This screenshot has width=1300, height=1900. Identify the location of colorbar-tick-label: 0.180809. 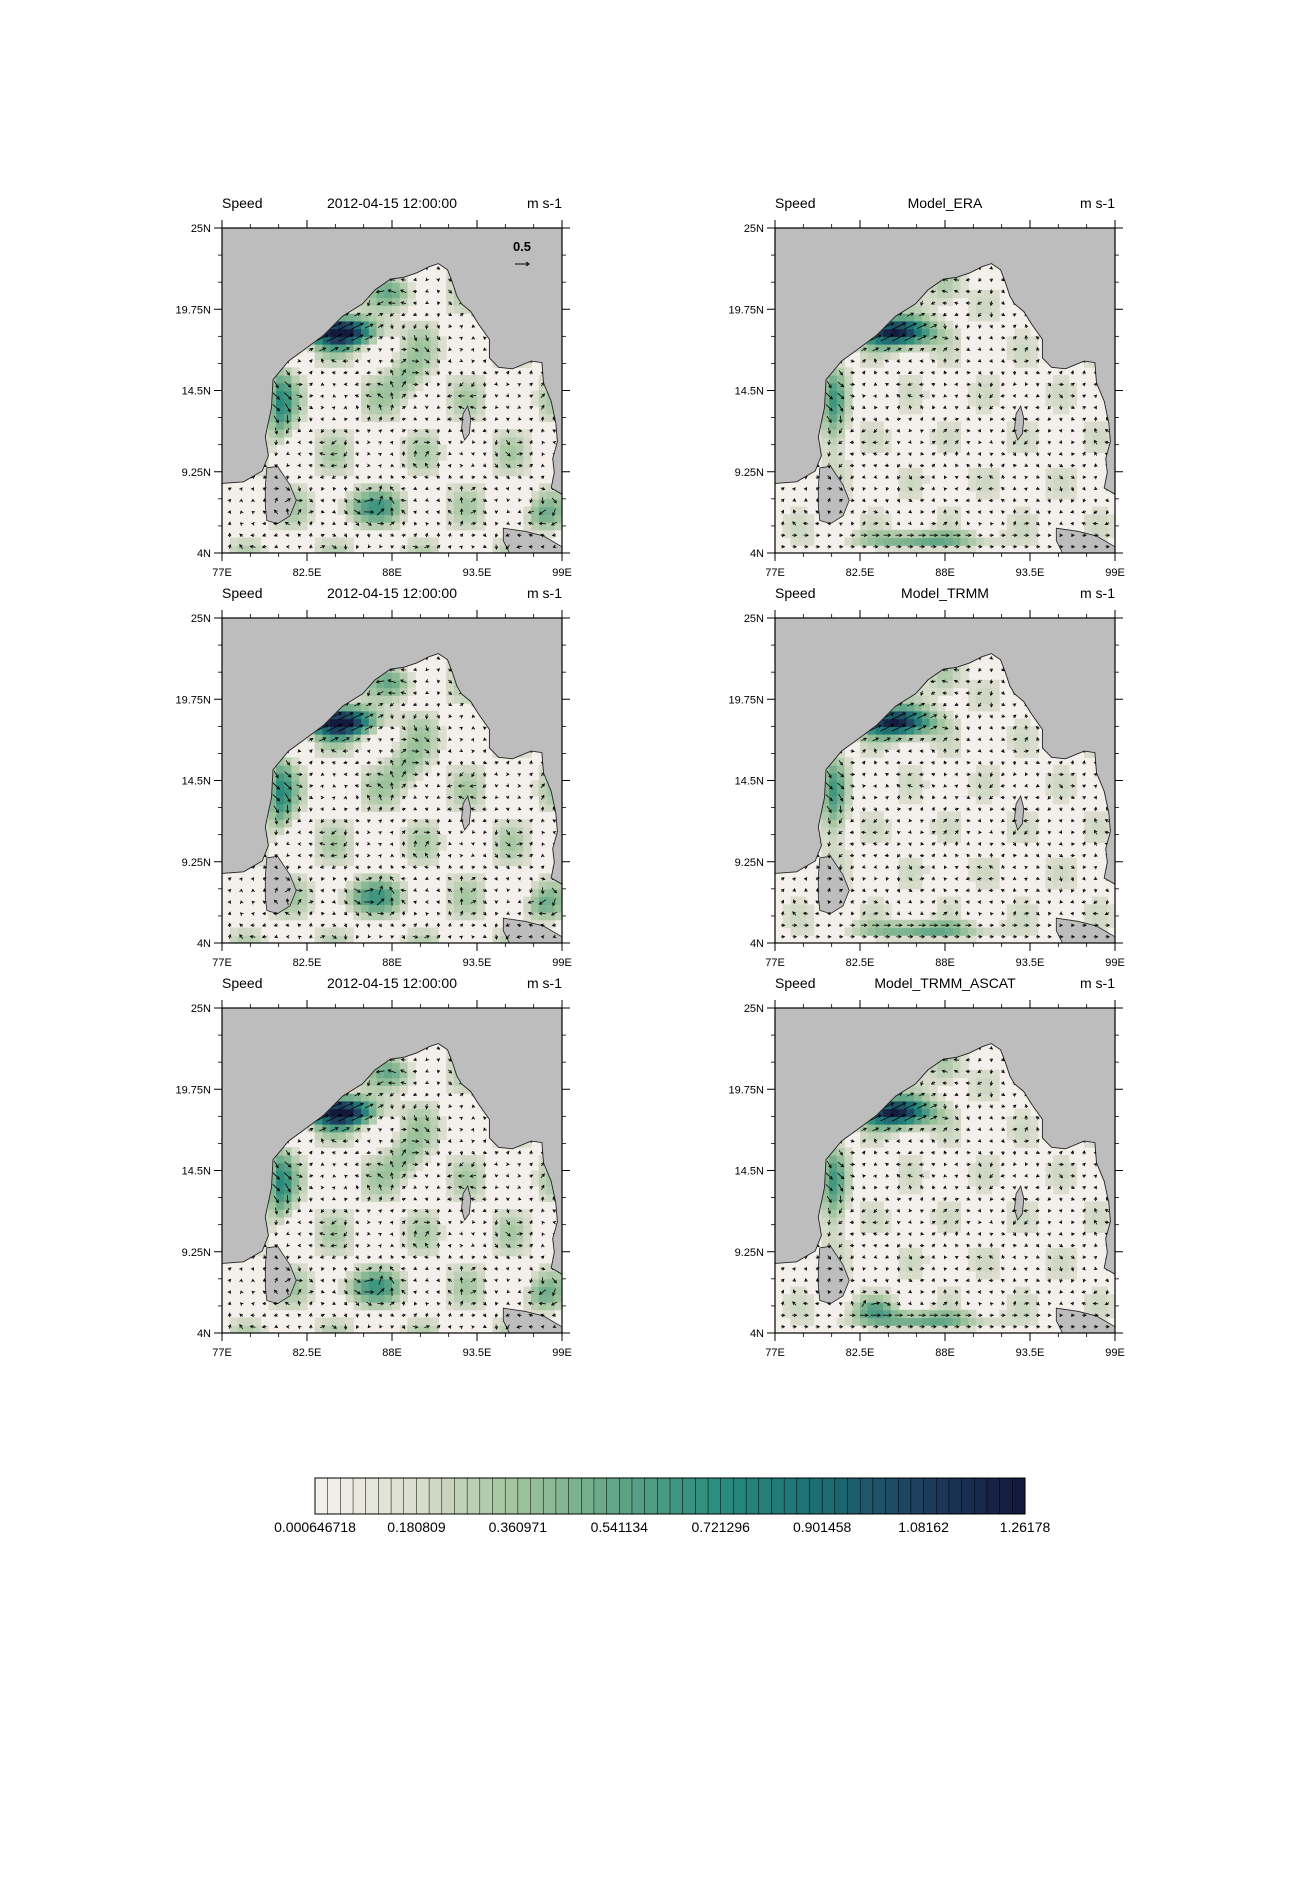
(416, 1527).